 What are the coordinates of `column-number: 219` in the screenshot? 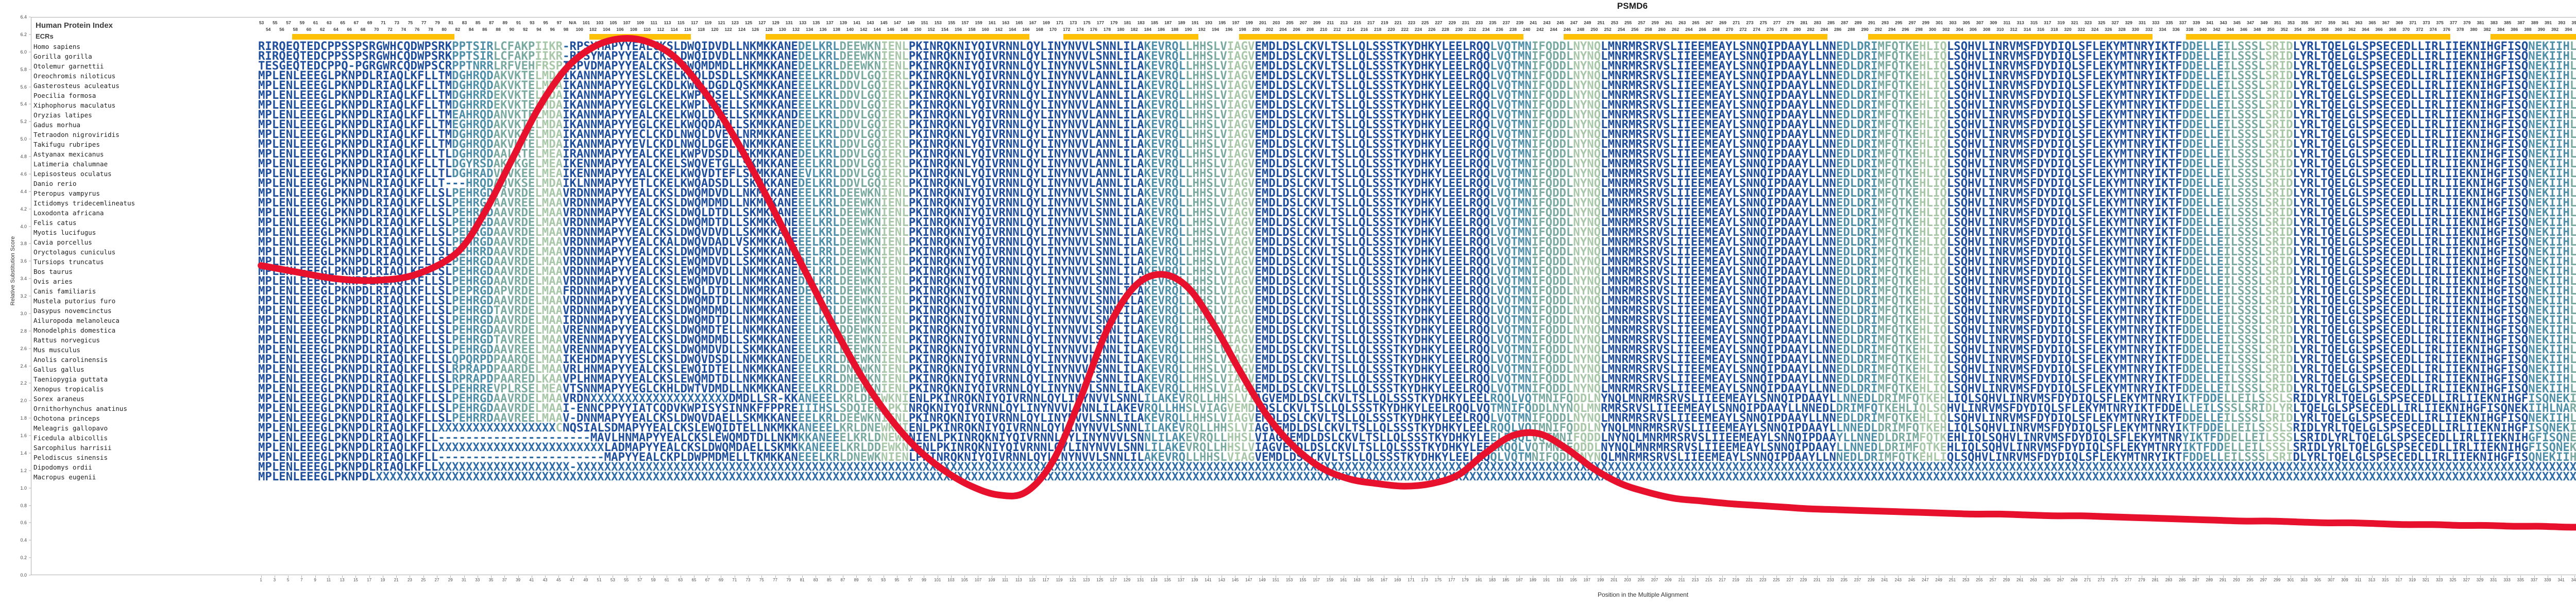 It's located at (1384, 22).